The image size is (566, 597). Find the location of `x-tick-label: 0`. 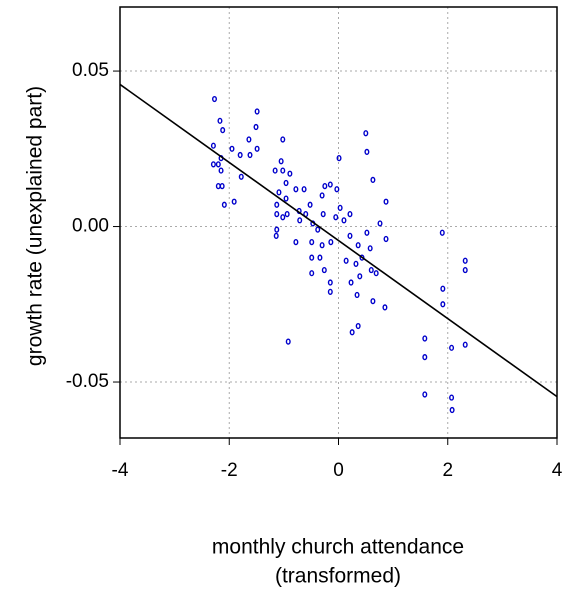

x-tick-label: 0 is located at coordinates (338, 470).